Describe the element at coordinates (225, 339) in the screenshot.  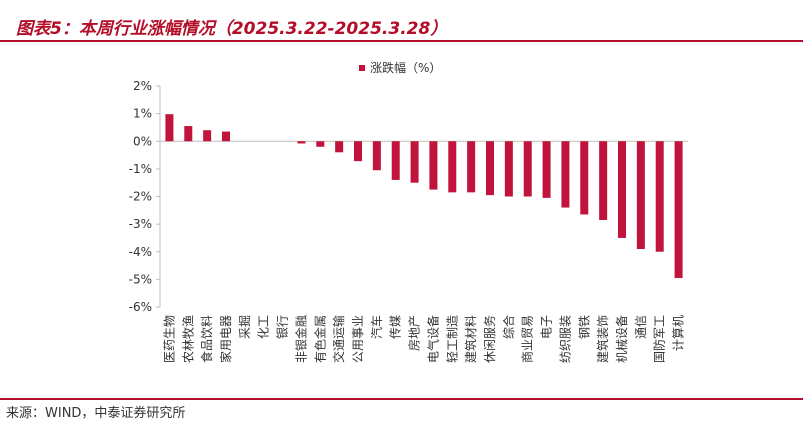
I see `x-tick-label: 家用电器` at that location.